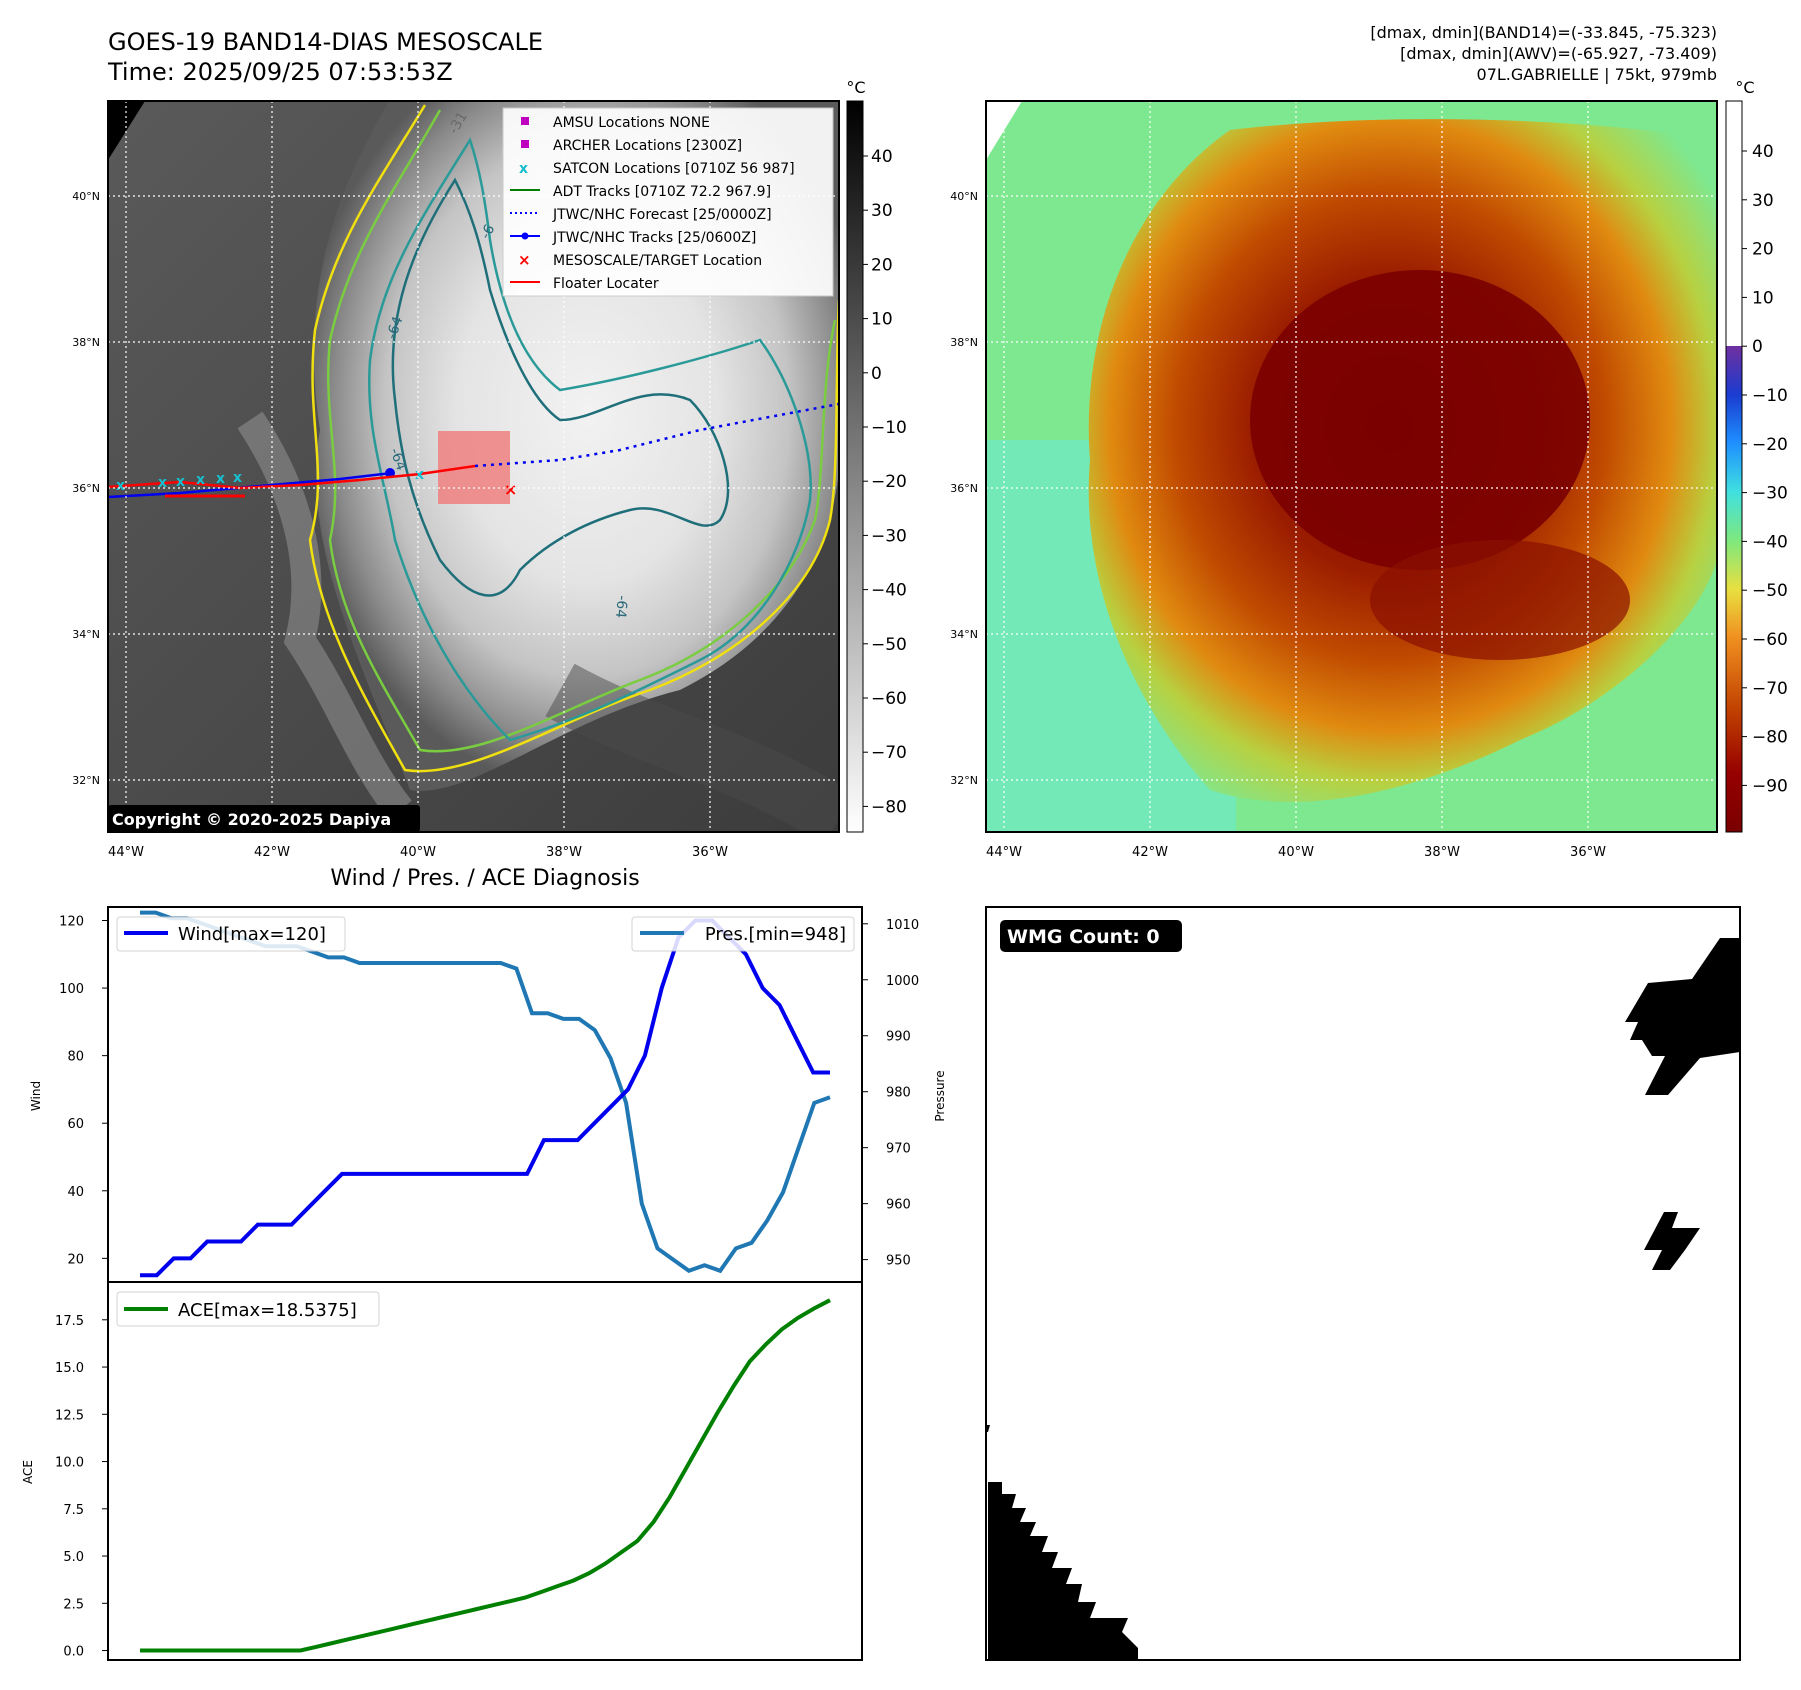 This screenshot has width=1801, height=1690. I want to click on ir-colorbar-tick-label: −30, so click(889, 536).